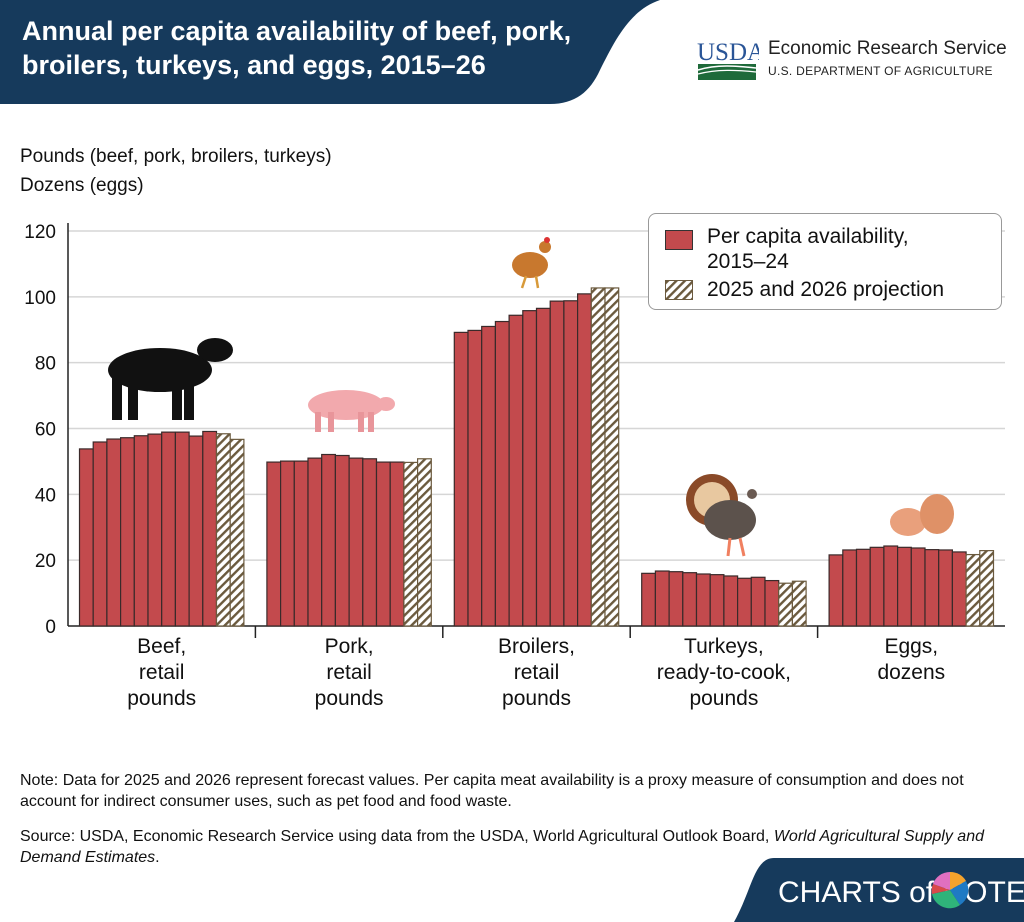 This screenshot has height=922, width=1024. I want to click on bar-turkeys-2016, so click(662, 598).